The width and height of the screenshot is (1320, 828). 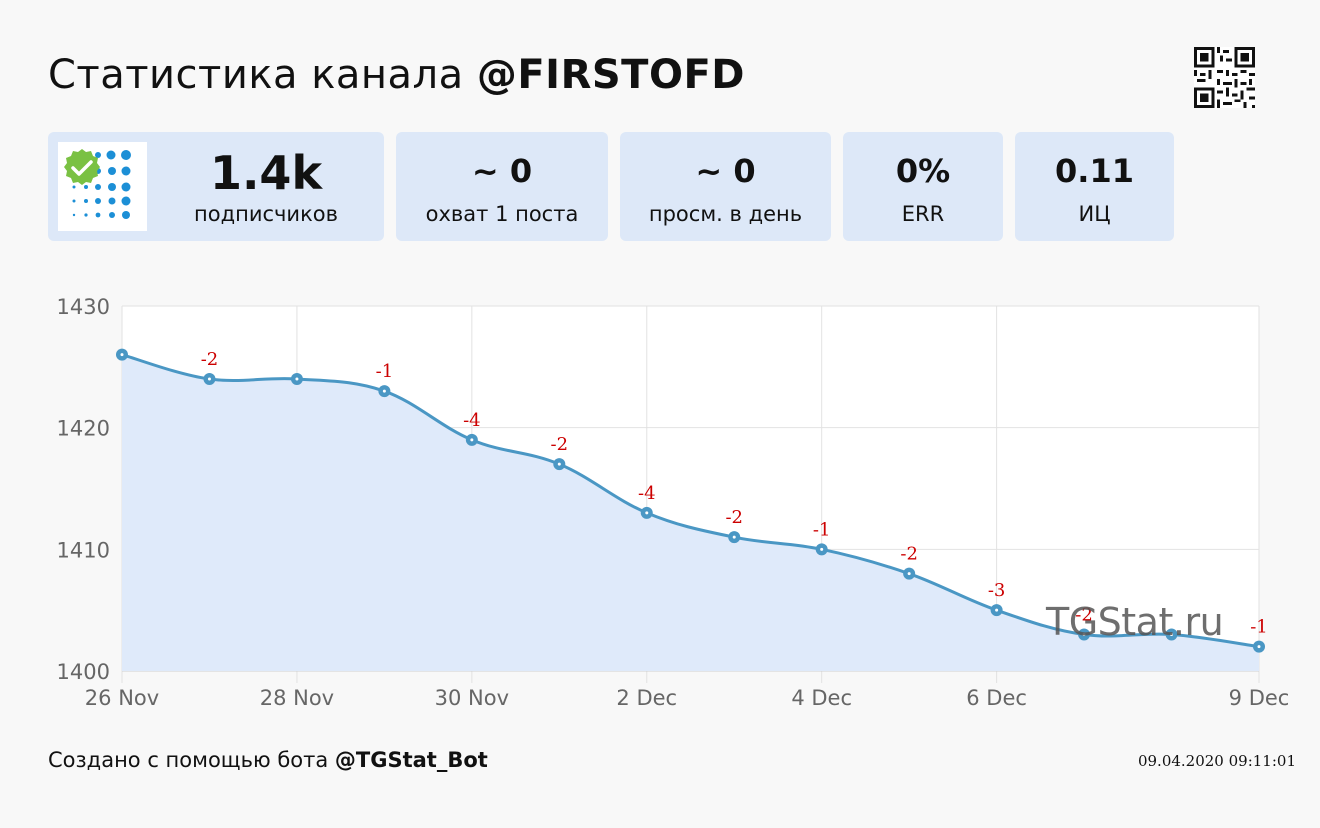 I want to click on daily-views-card: ~ 0 просм. в день, so click(x=725, y=186).